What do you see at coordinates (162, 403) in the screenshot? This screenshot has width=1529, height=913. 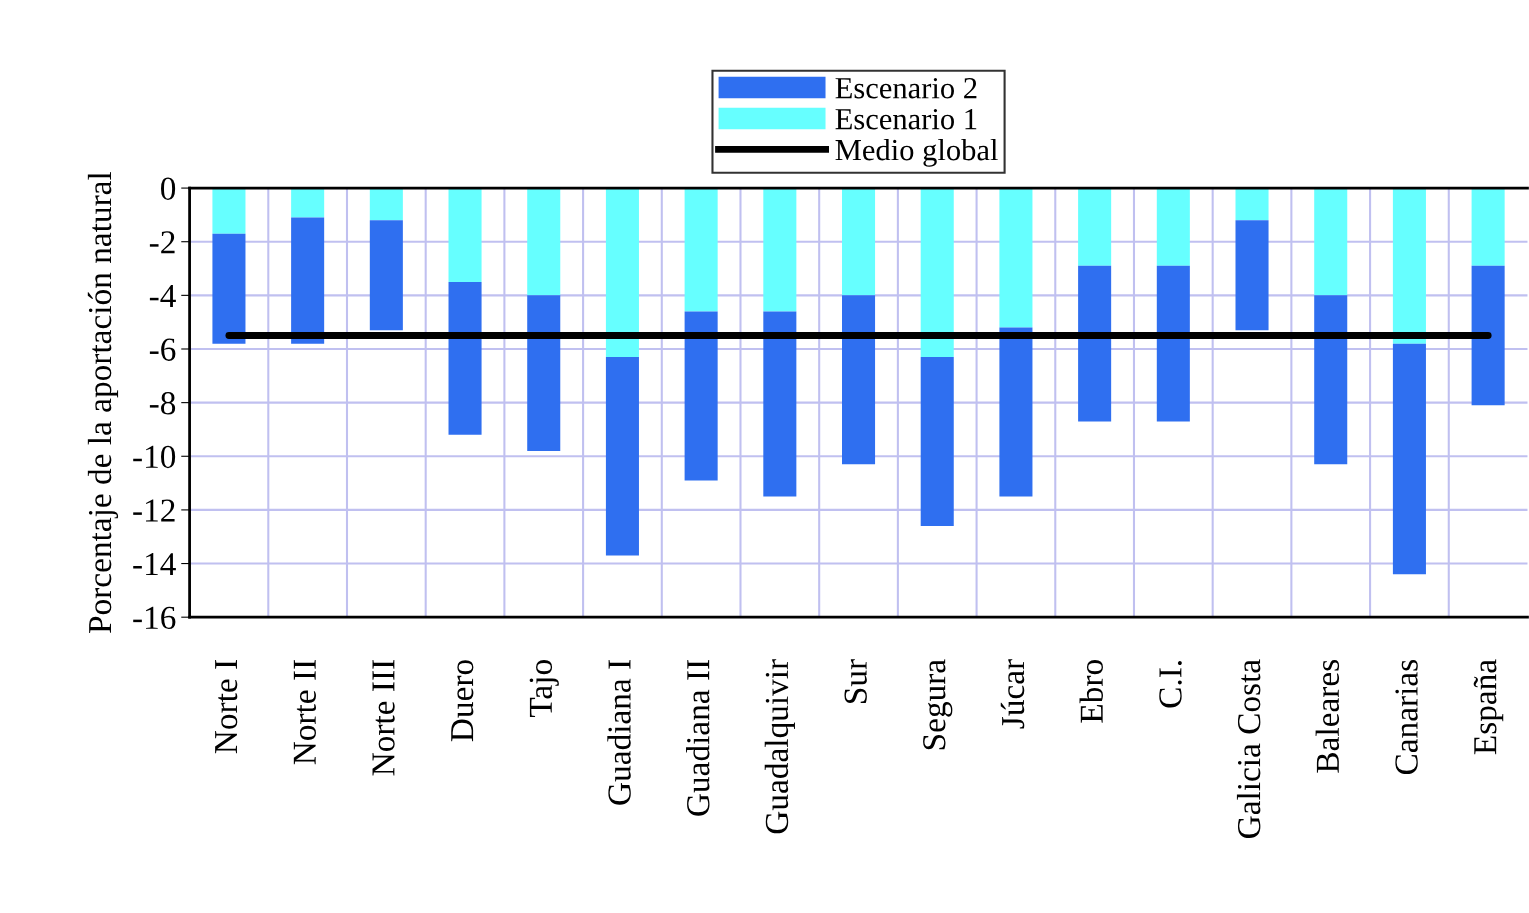 I see `y-tick-label: -8` at bounding box center [162, 403].